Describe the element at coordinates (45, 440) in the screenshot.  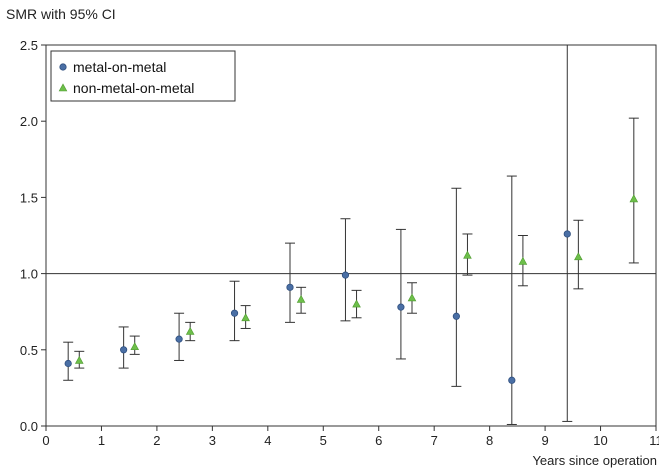
I see `x-tick-label: 0` at that location.